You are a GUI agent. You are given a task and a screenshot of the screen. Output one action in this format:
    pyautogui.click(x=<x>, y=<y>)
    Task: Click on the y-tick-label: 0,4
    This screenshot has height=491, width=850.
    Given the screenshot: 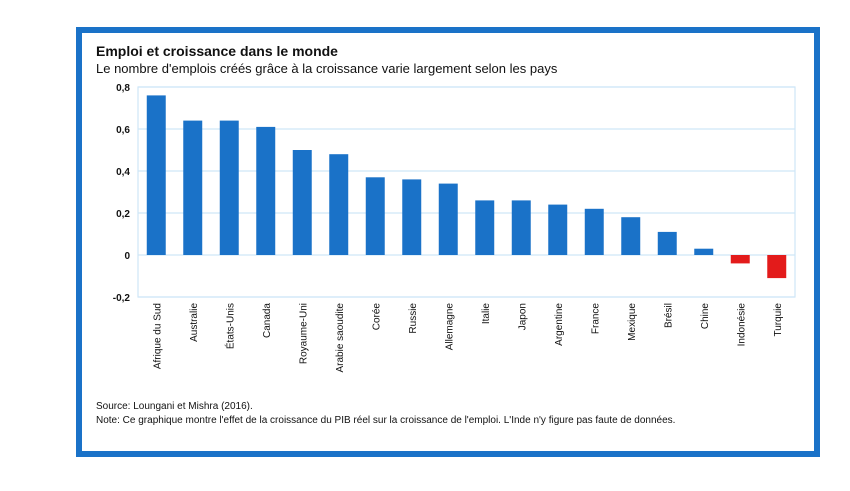 What is the action you would take?
    pyautogui.click(x=123, y=172)
    